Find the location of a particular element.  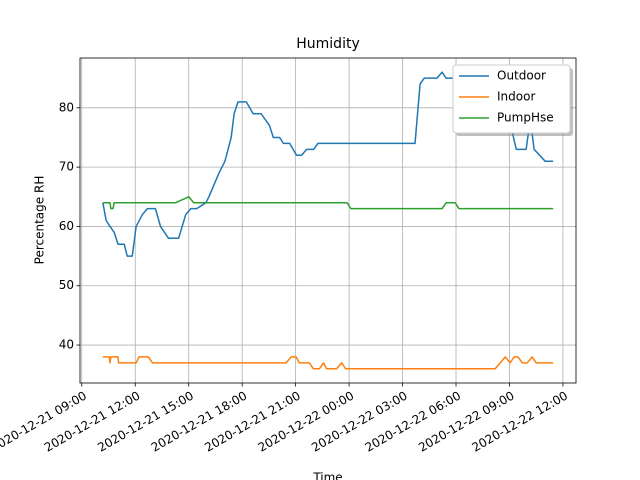

y-tick-label: 50 is located at coordinates (66, 285).